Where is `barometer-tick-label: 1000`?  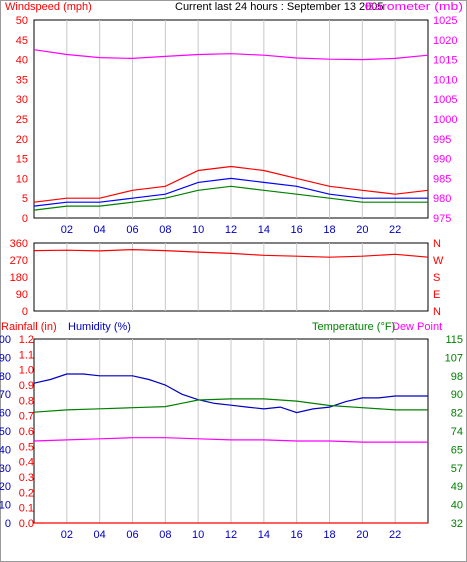
barometer-tick-label: 1000 is located at coordinates (445, 120).